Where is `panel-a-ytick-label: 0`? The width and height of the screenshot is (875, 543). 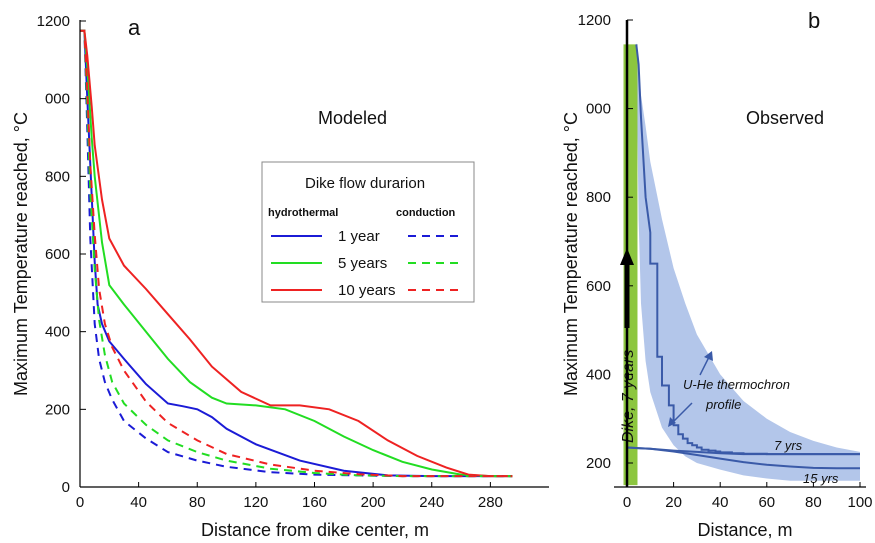
panel-a-ytick-label: 0 is located at coordinates (66, 487).